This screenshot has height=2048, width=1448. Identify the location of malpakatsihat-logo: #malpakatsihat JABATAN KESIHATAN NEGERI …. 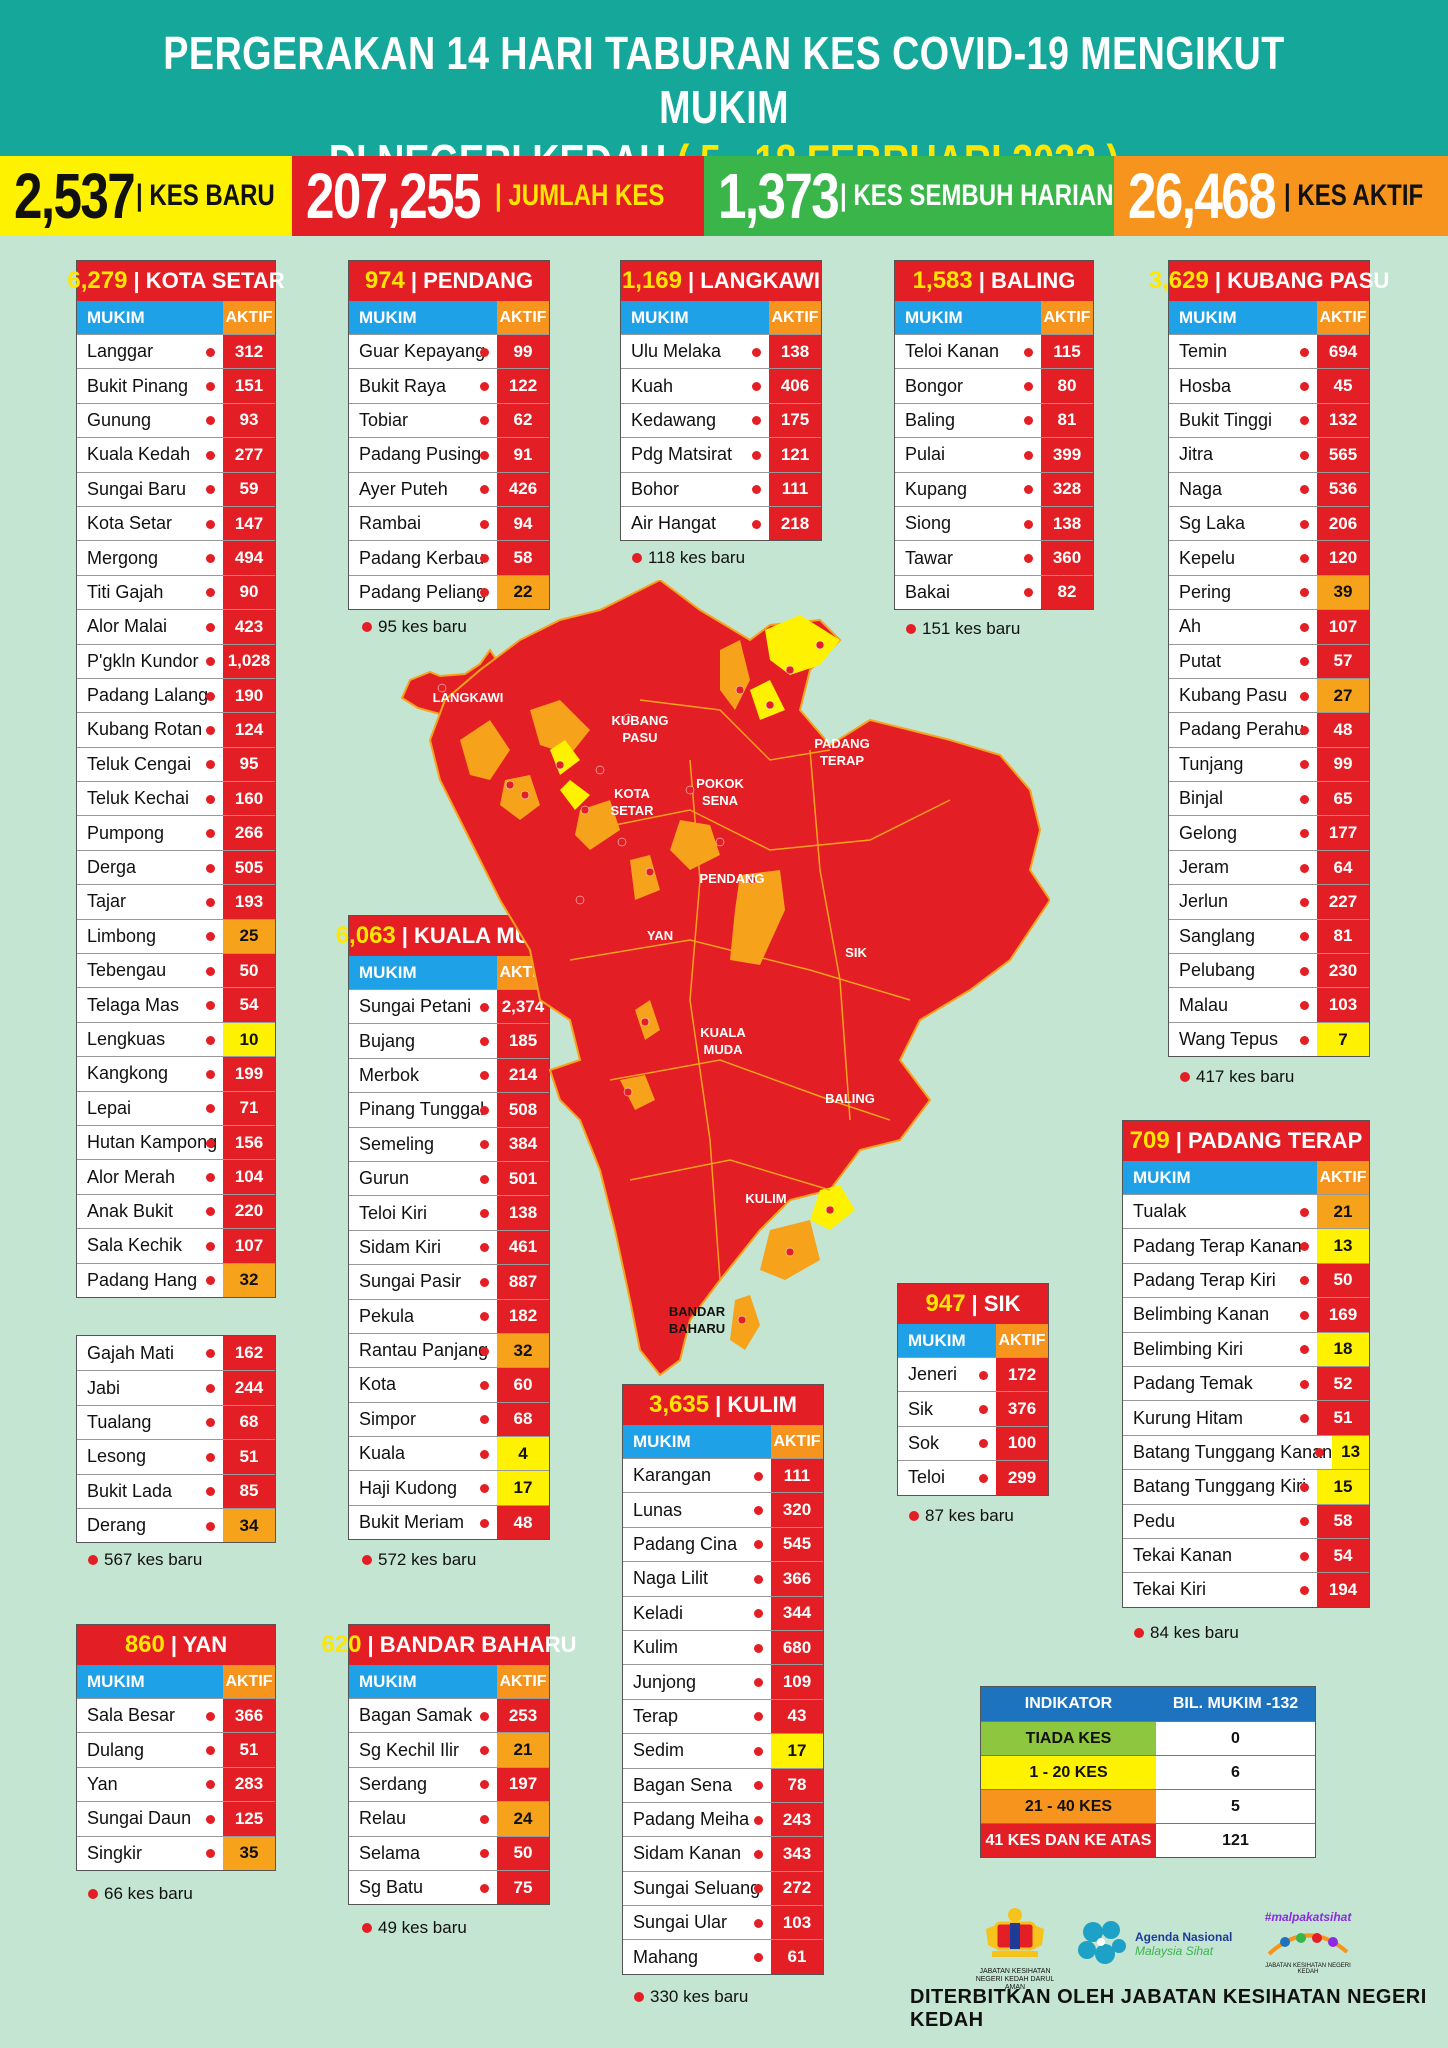
(1308, 1942).